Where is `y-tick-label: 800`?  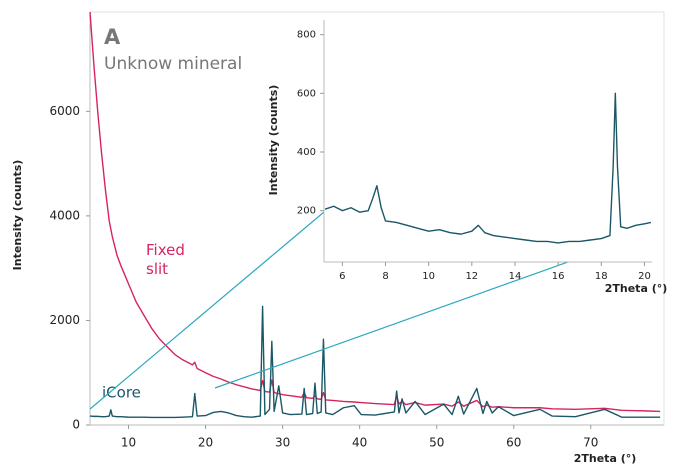
y-tick-label: 800 is located at coordinates (306, 35).